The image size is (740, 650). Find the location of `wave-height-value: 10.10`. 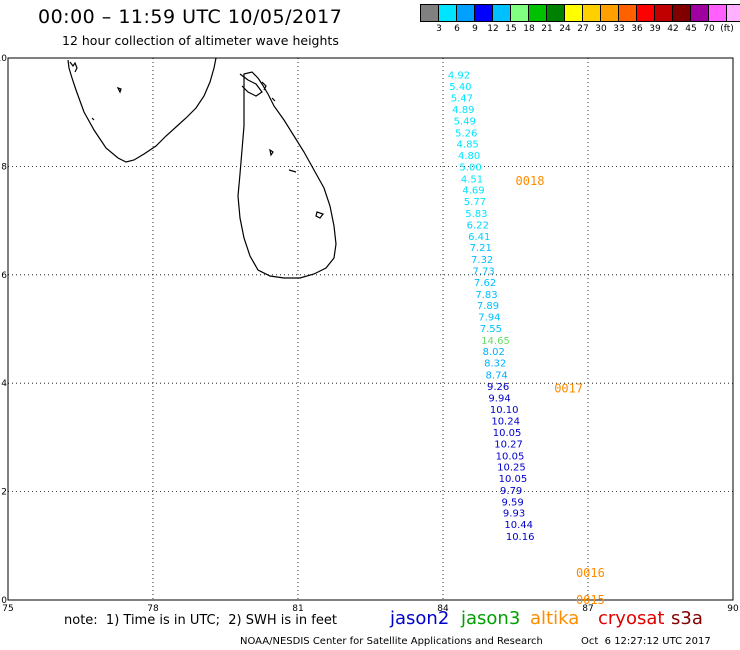

wave-height-value: 10.10 is located at coordinates (504, 410).